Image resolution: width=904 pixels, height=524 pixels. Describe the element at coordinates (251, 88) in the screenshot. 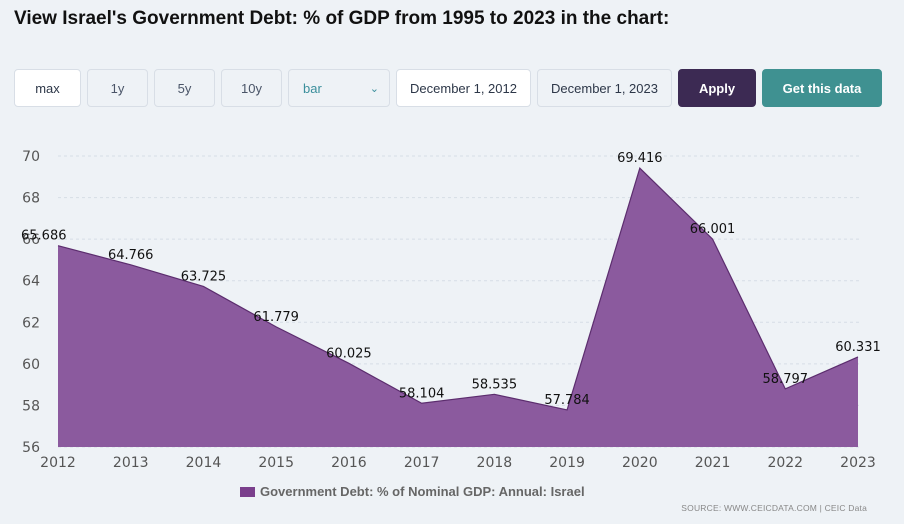

I see `range-10y-button: 10y` at that location.